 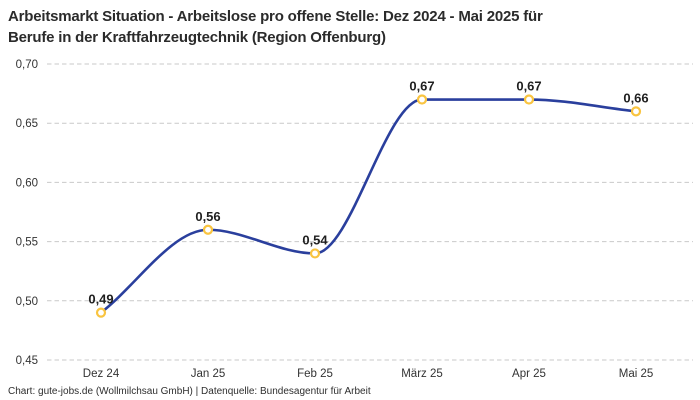 I want to click on x-axis-tick-label: Dez 24, so click(x=101, y=374).